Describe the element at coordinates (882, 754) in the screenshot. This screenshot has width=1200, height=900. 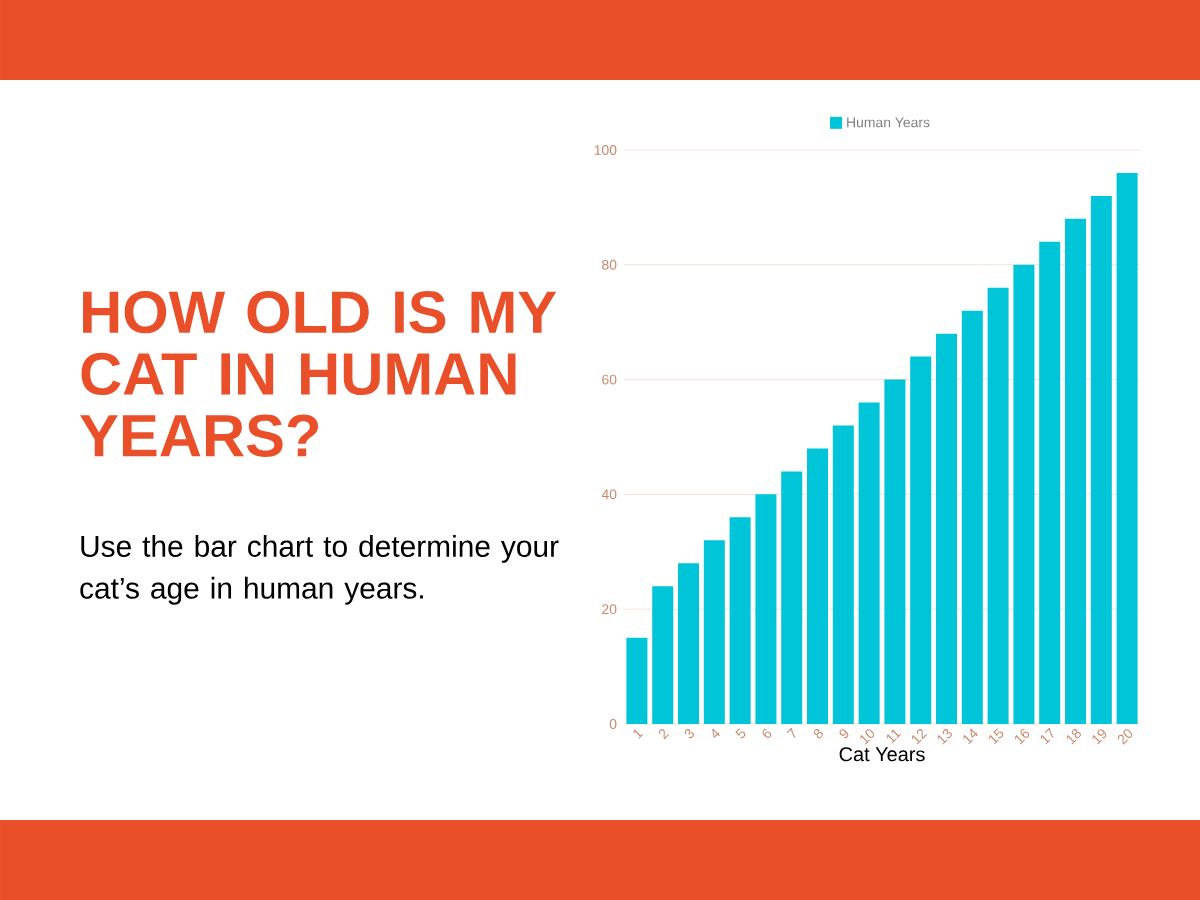
I see `x-axis-title: Cat Years` at that location.